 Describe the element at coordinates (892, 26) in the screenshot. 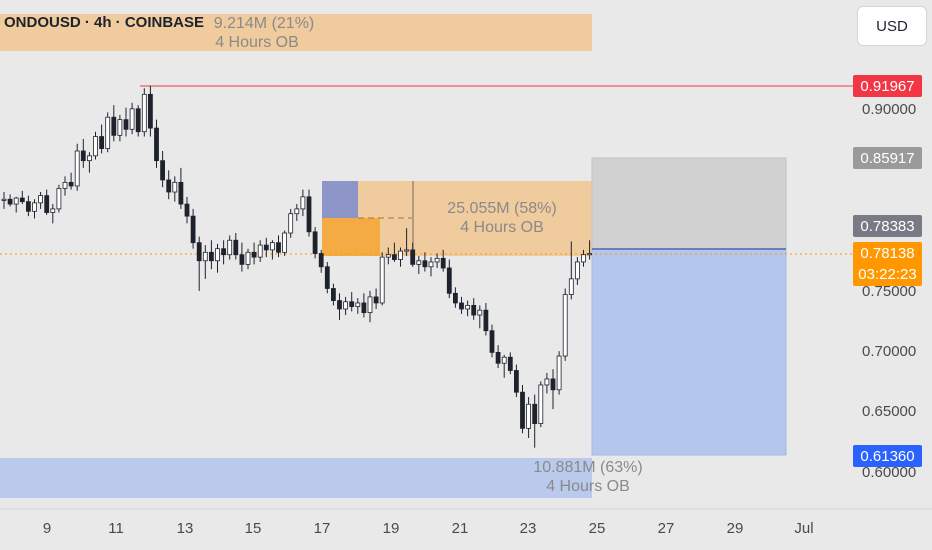

I see `currency-button: USD` at that location.